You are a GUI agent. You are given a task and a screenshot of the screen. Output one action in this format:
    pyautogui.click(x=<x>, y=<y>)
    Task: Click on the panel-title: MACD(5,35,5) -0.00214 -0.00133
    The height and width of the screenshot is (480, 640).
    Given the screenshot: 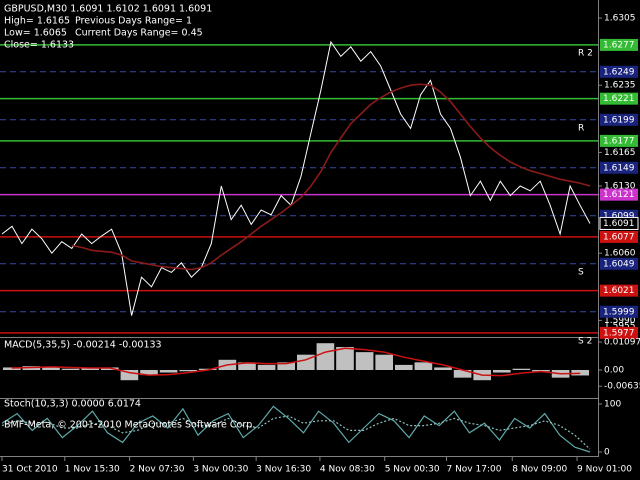 What is the action you would take?
    pyautogui.click(x=83, y=345)
    